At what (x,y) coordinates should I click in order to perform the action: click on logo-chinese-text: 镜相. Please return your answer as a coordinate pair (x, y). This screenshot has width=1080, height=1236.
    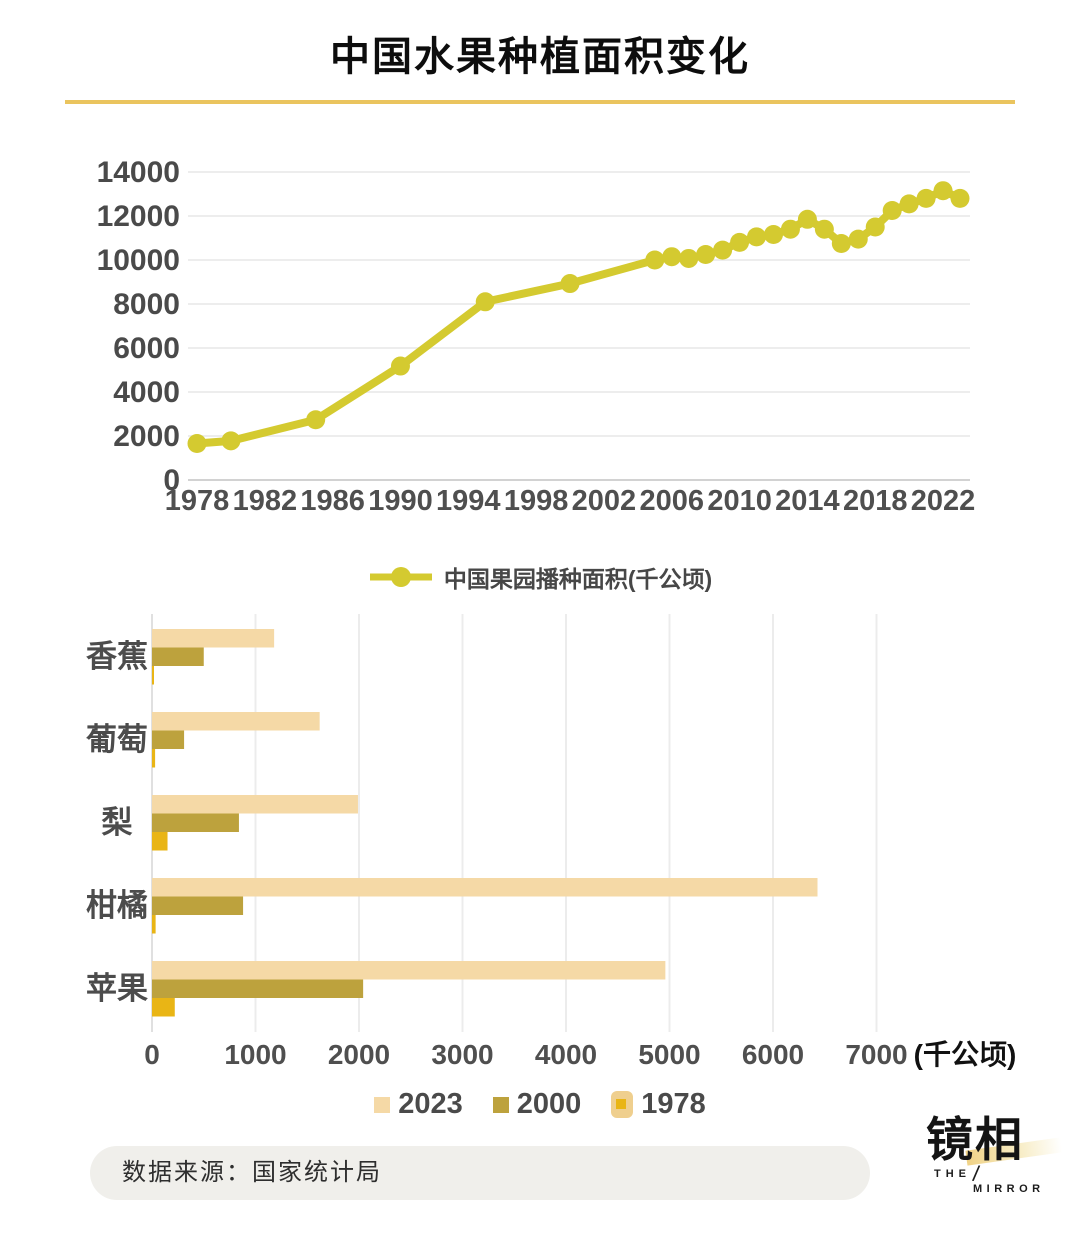
    Looking at the image, I should click on (975, 1139).